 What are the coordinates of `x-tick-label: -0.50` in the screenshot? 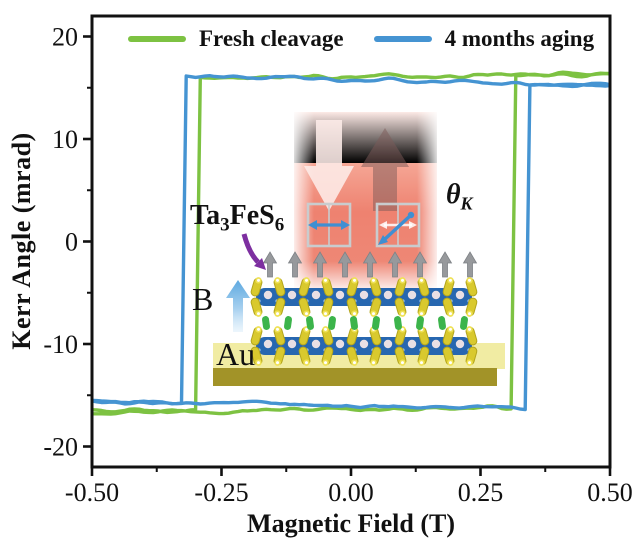 It's located at (92, 492).